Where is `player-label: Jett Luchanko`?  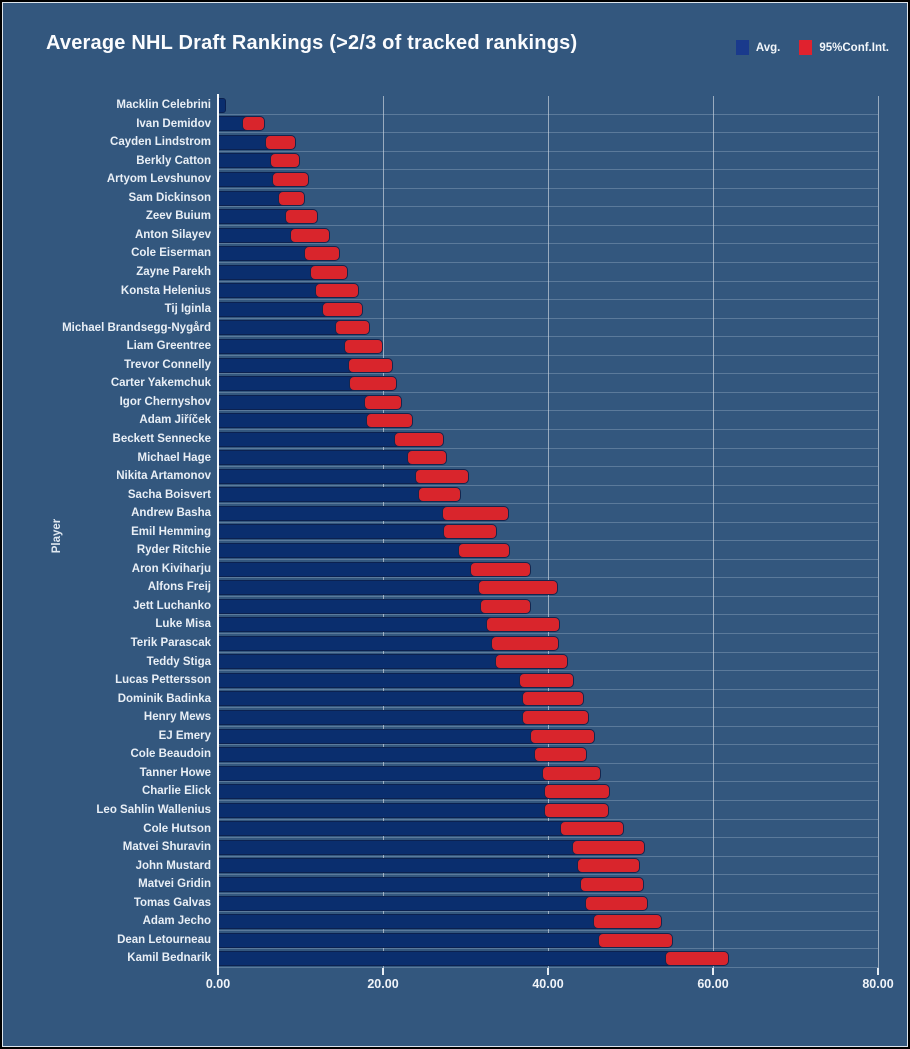
player-label: Jett Luchanko is located at coordinates (172, 605).